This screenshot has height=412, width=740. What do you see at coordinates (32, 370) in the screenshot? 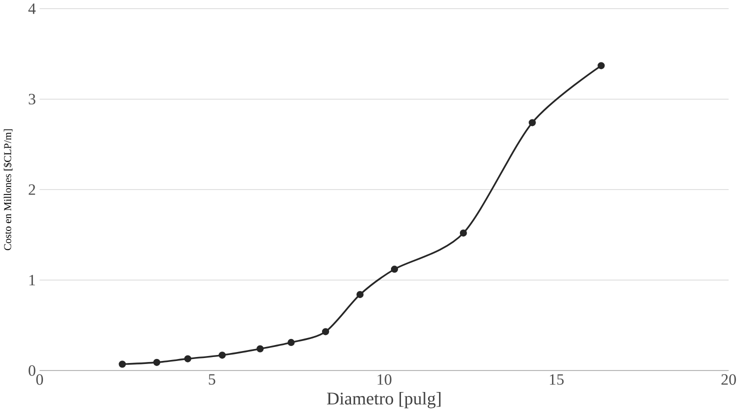
I see `y-tick-label: 0` at bounding box center [32, 370].